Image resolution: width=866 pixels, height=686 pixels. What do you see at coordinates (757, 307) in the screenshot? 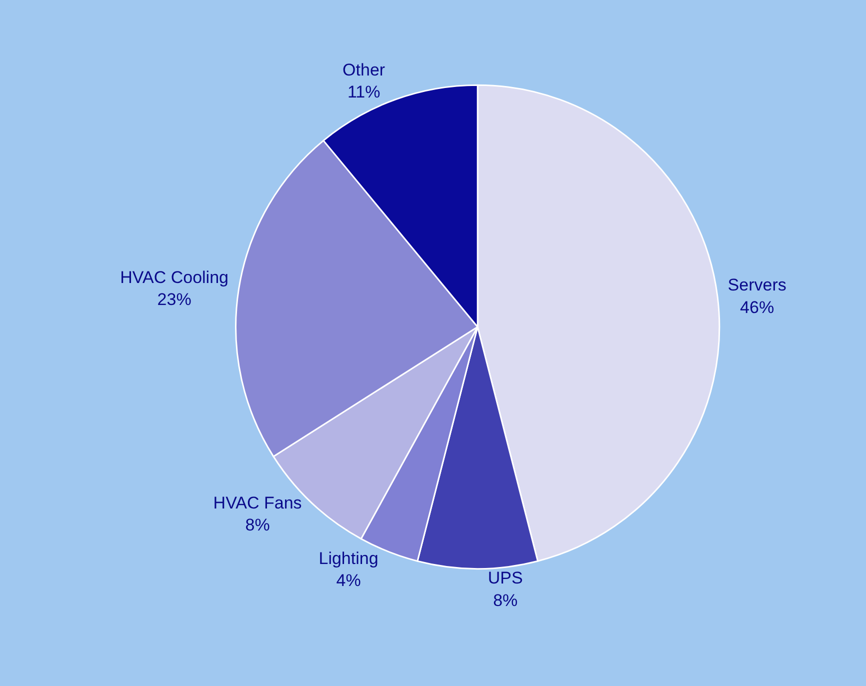
I see `data-label: 46%` at bounding box center [757, 307].